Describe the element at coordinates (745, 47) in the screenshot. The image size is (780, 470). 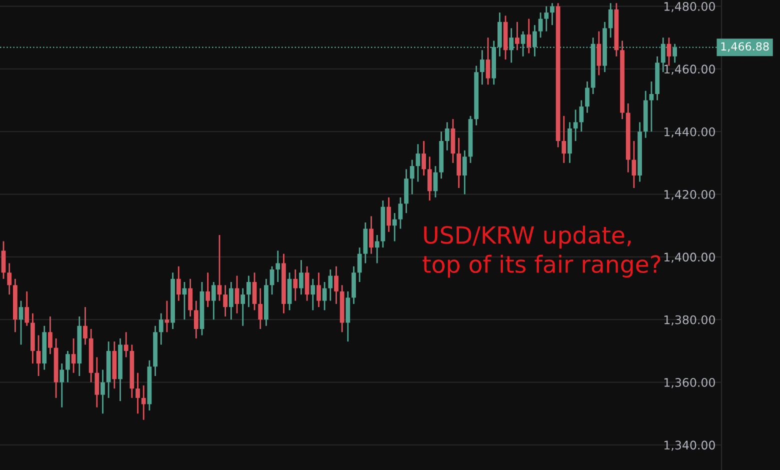
I see `ref-line-label: 1,466.88` at that location.